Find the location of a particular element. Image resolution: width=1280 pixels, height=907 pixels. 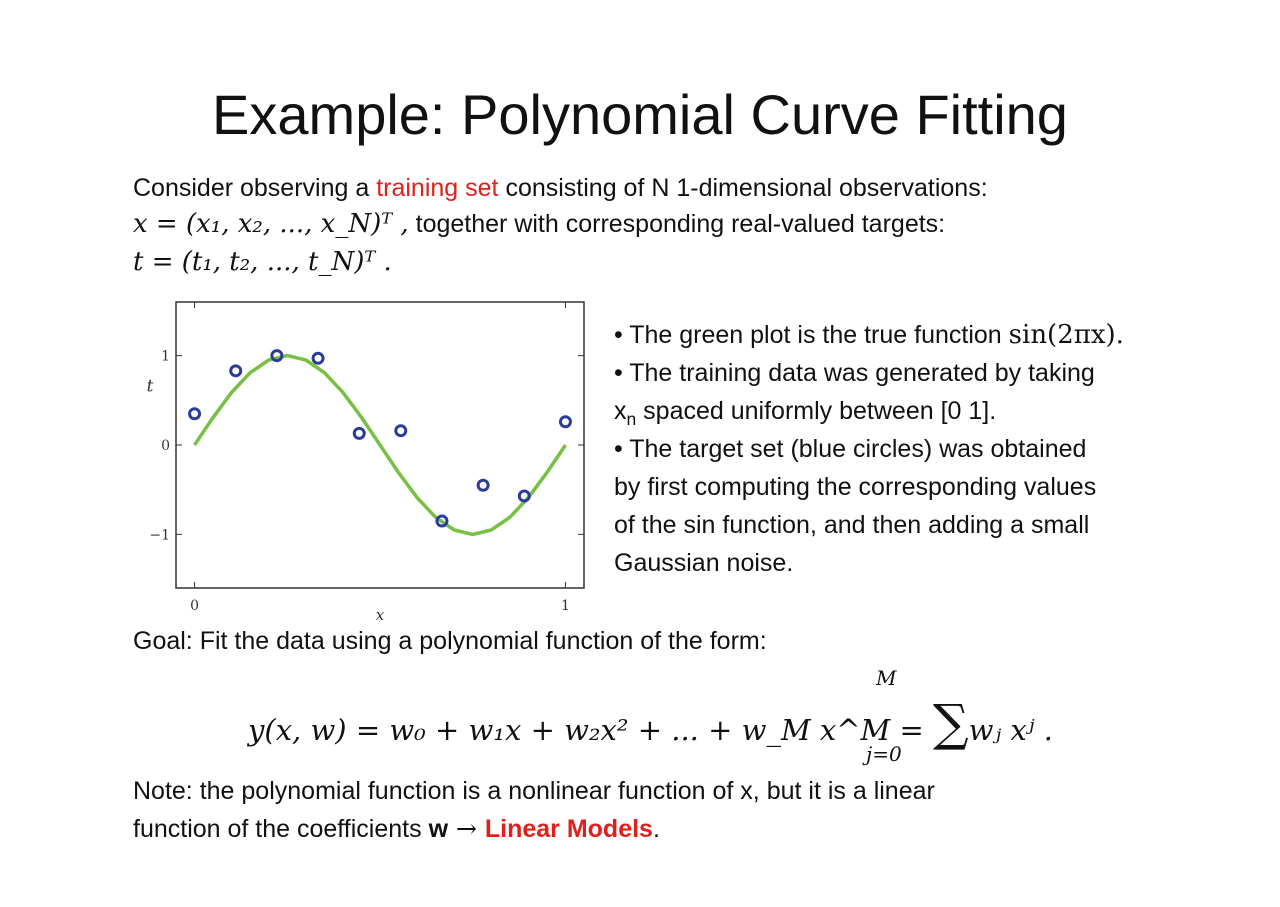

xn-base: x is located at coordinates (620, 411).